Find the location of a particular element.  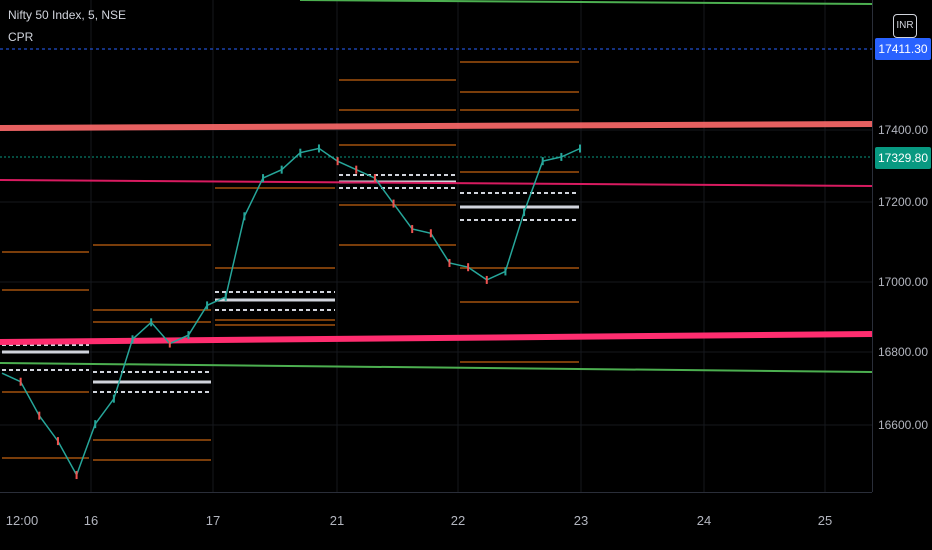

price-tick: 17000.00 is located at coordinates (902, 282).